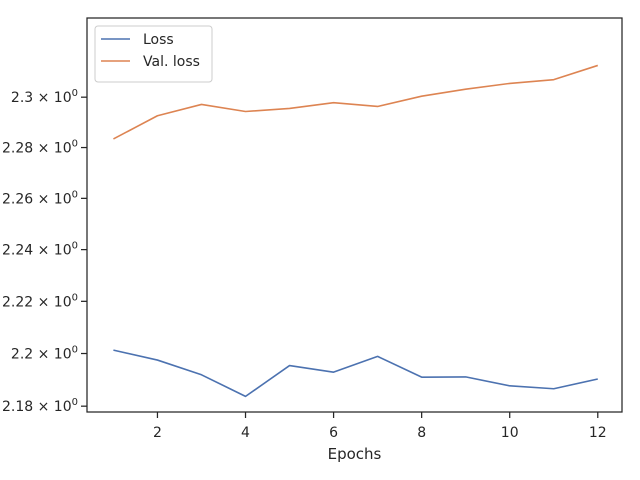  I want to click on x-tick-label: 12, so click(598, 433).